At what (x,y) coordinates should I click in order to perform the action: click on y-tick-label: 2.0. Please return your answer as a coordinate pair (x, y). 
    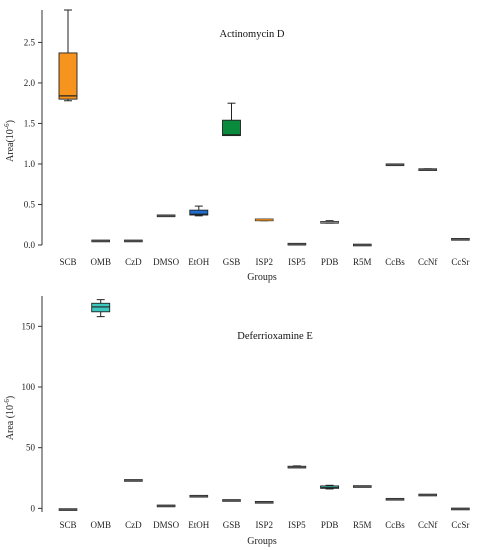
    Looking at the image, I should click on (30, 83).